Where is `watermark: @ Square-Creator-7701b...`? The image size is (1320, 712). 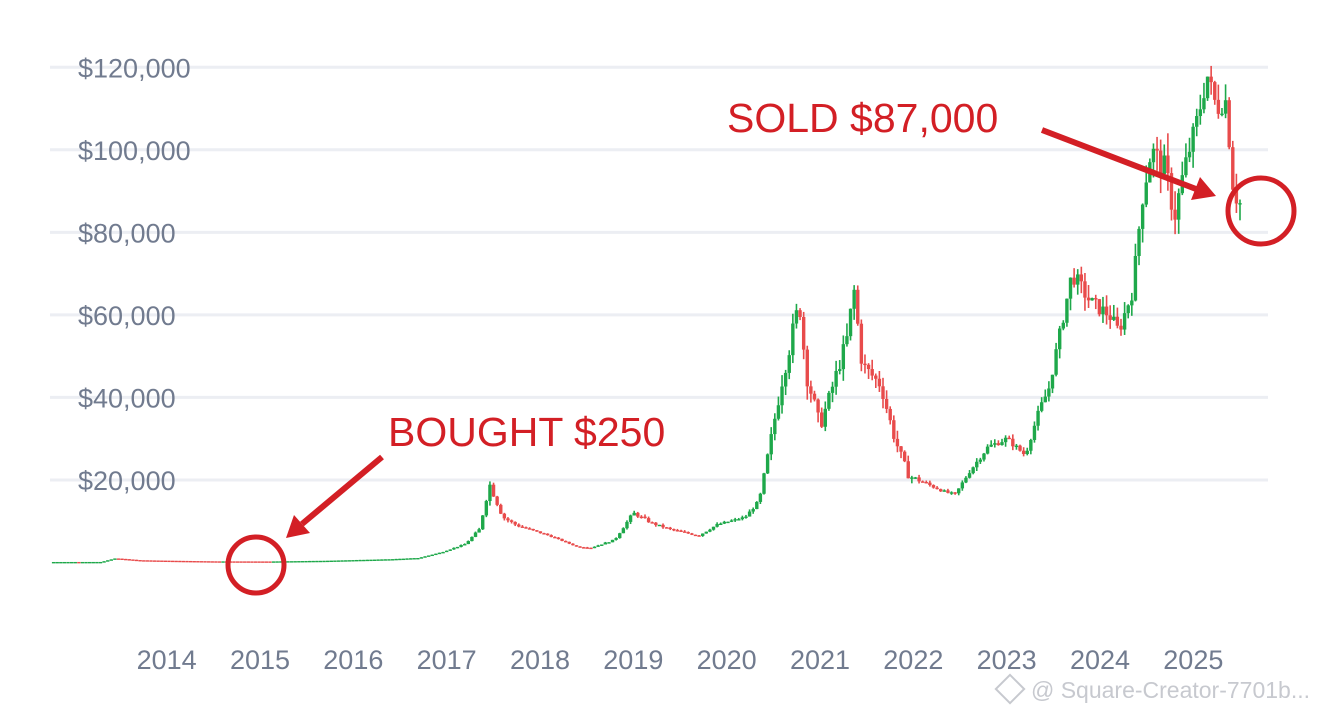
watermark: @ Square-Creator-7701b... is located at coordinates (1152, 689).